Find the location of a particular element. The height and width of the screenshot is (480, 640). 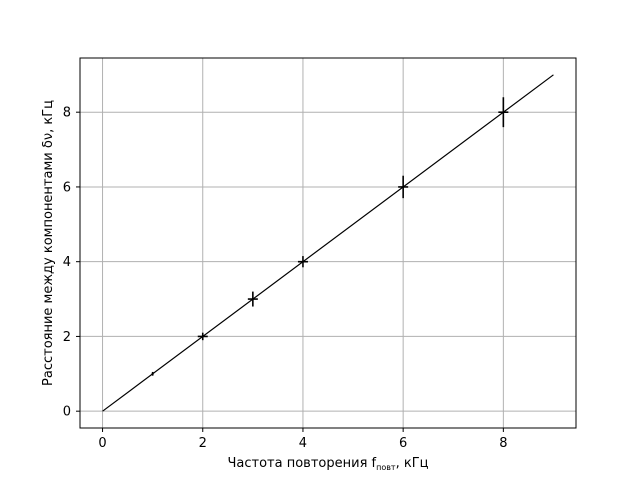

y-axis-label: Расстояние между компонентами δν, кГц is located at coordinates (48, 243).